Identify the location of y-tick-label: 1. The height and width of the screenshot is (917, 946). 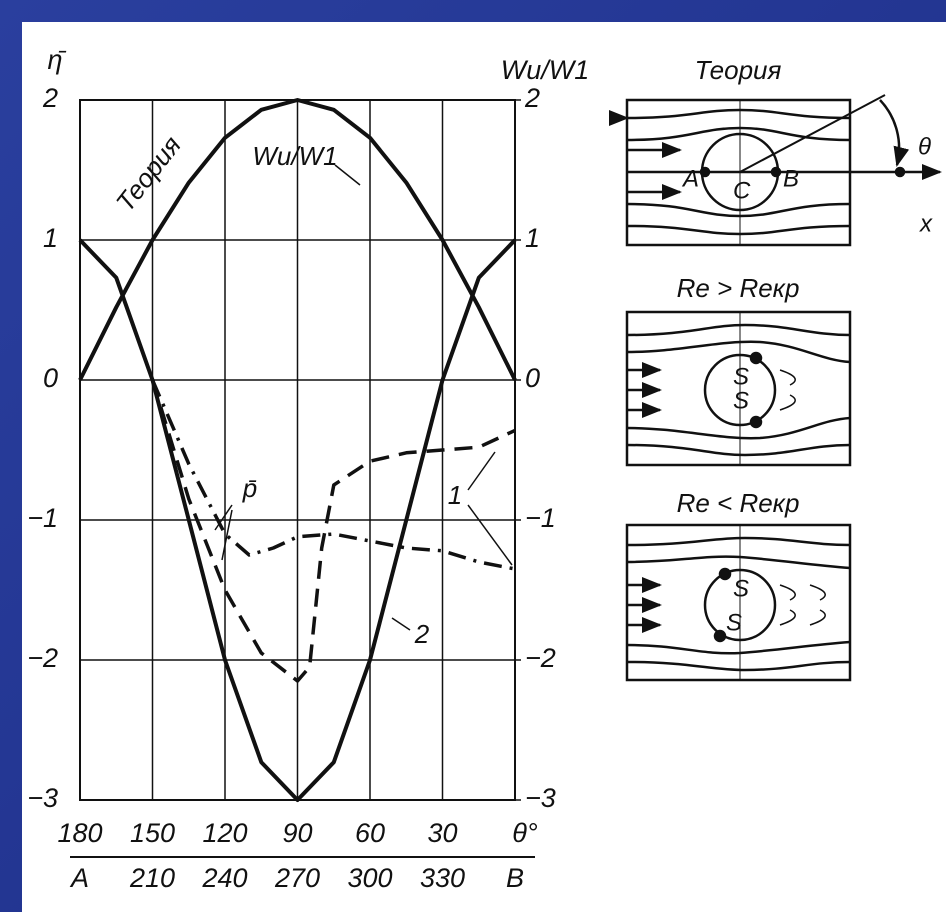
(50, 238).